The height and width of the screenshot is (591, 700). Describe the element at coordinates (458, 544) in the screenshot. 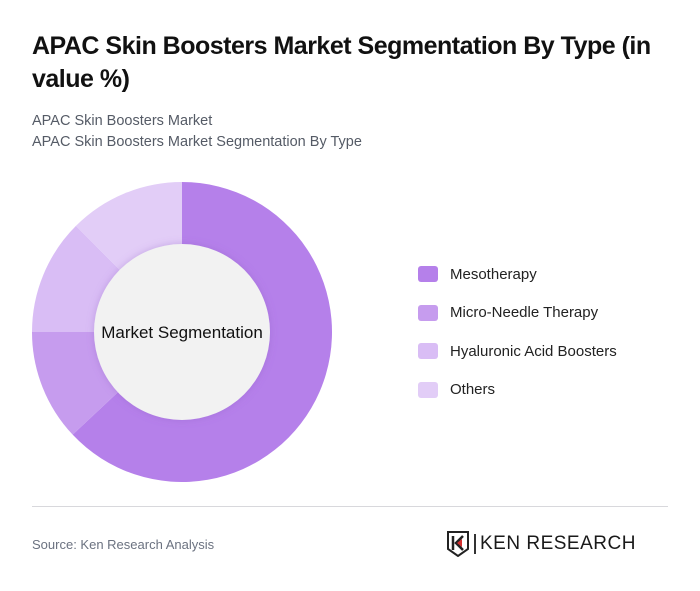

I see `ken-research-shield-icon` at that location.